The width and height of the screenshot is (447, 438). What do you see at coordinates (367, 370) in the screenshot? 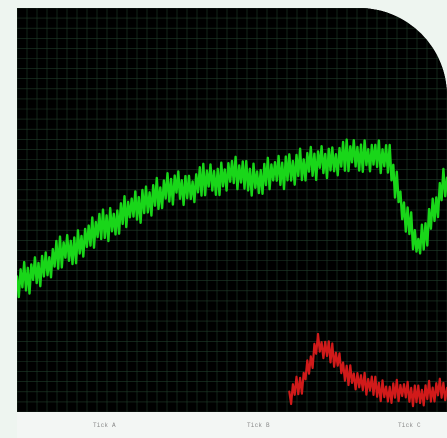
I see `memory-usage-series-line` at bounding box center [367, 370].